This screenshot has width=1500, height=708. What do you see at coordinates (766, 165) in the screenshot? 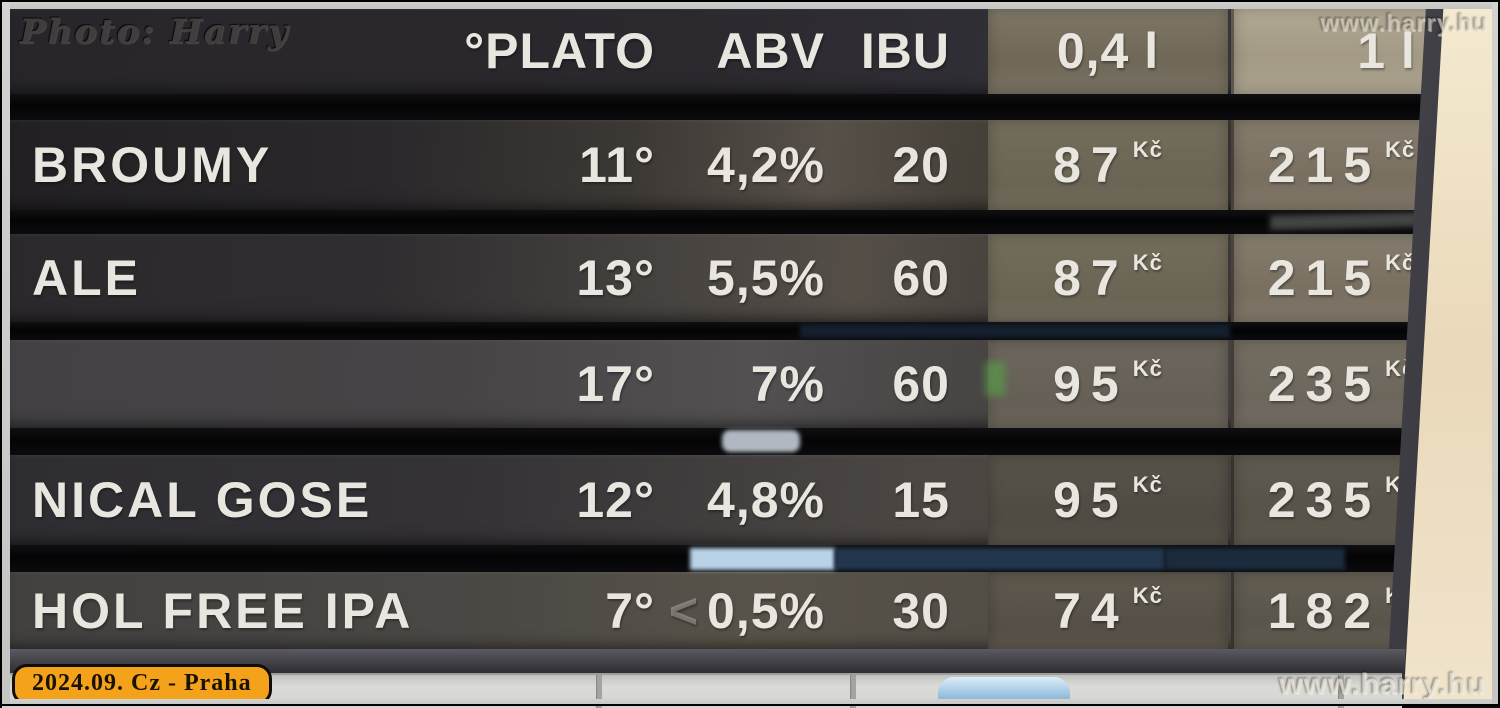
I see `abv-number: 4,2%` at bounding box center [766, 165].